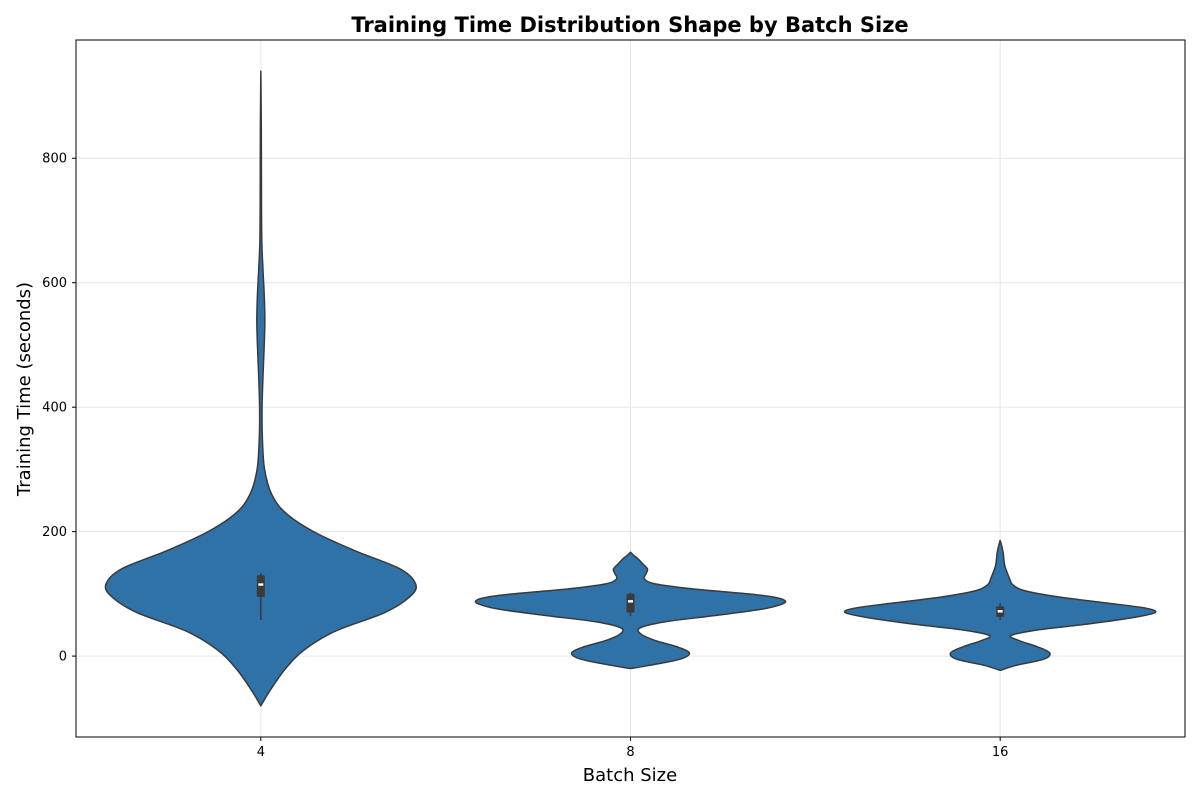 The width and height of the screenshot is (1200, 800). What do you see at coordinates (630, 775) in the screenshot?
I see `x-axis-label: Batch Size` at bounding box center [630, 775].